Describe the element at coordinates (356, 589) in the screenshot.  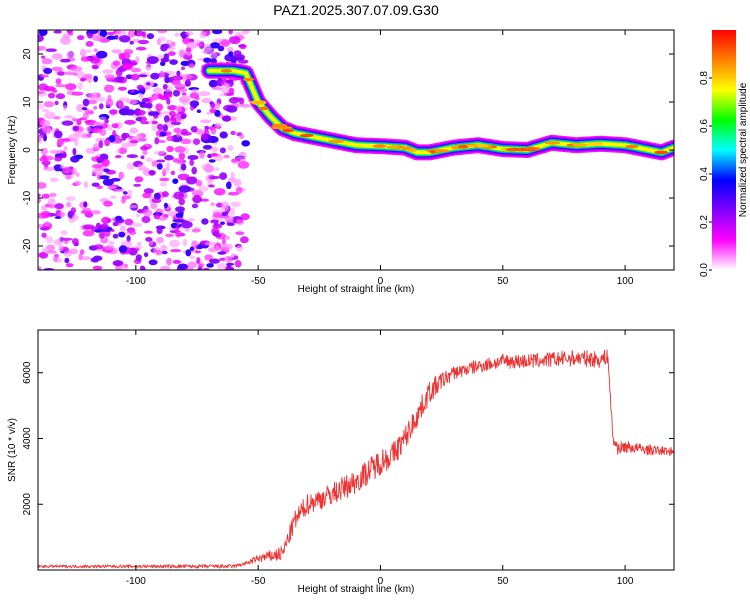
I see `snr-x-label: Height of straight line (km)` at that location.